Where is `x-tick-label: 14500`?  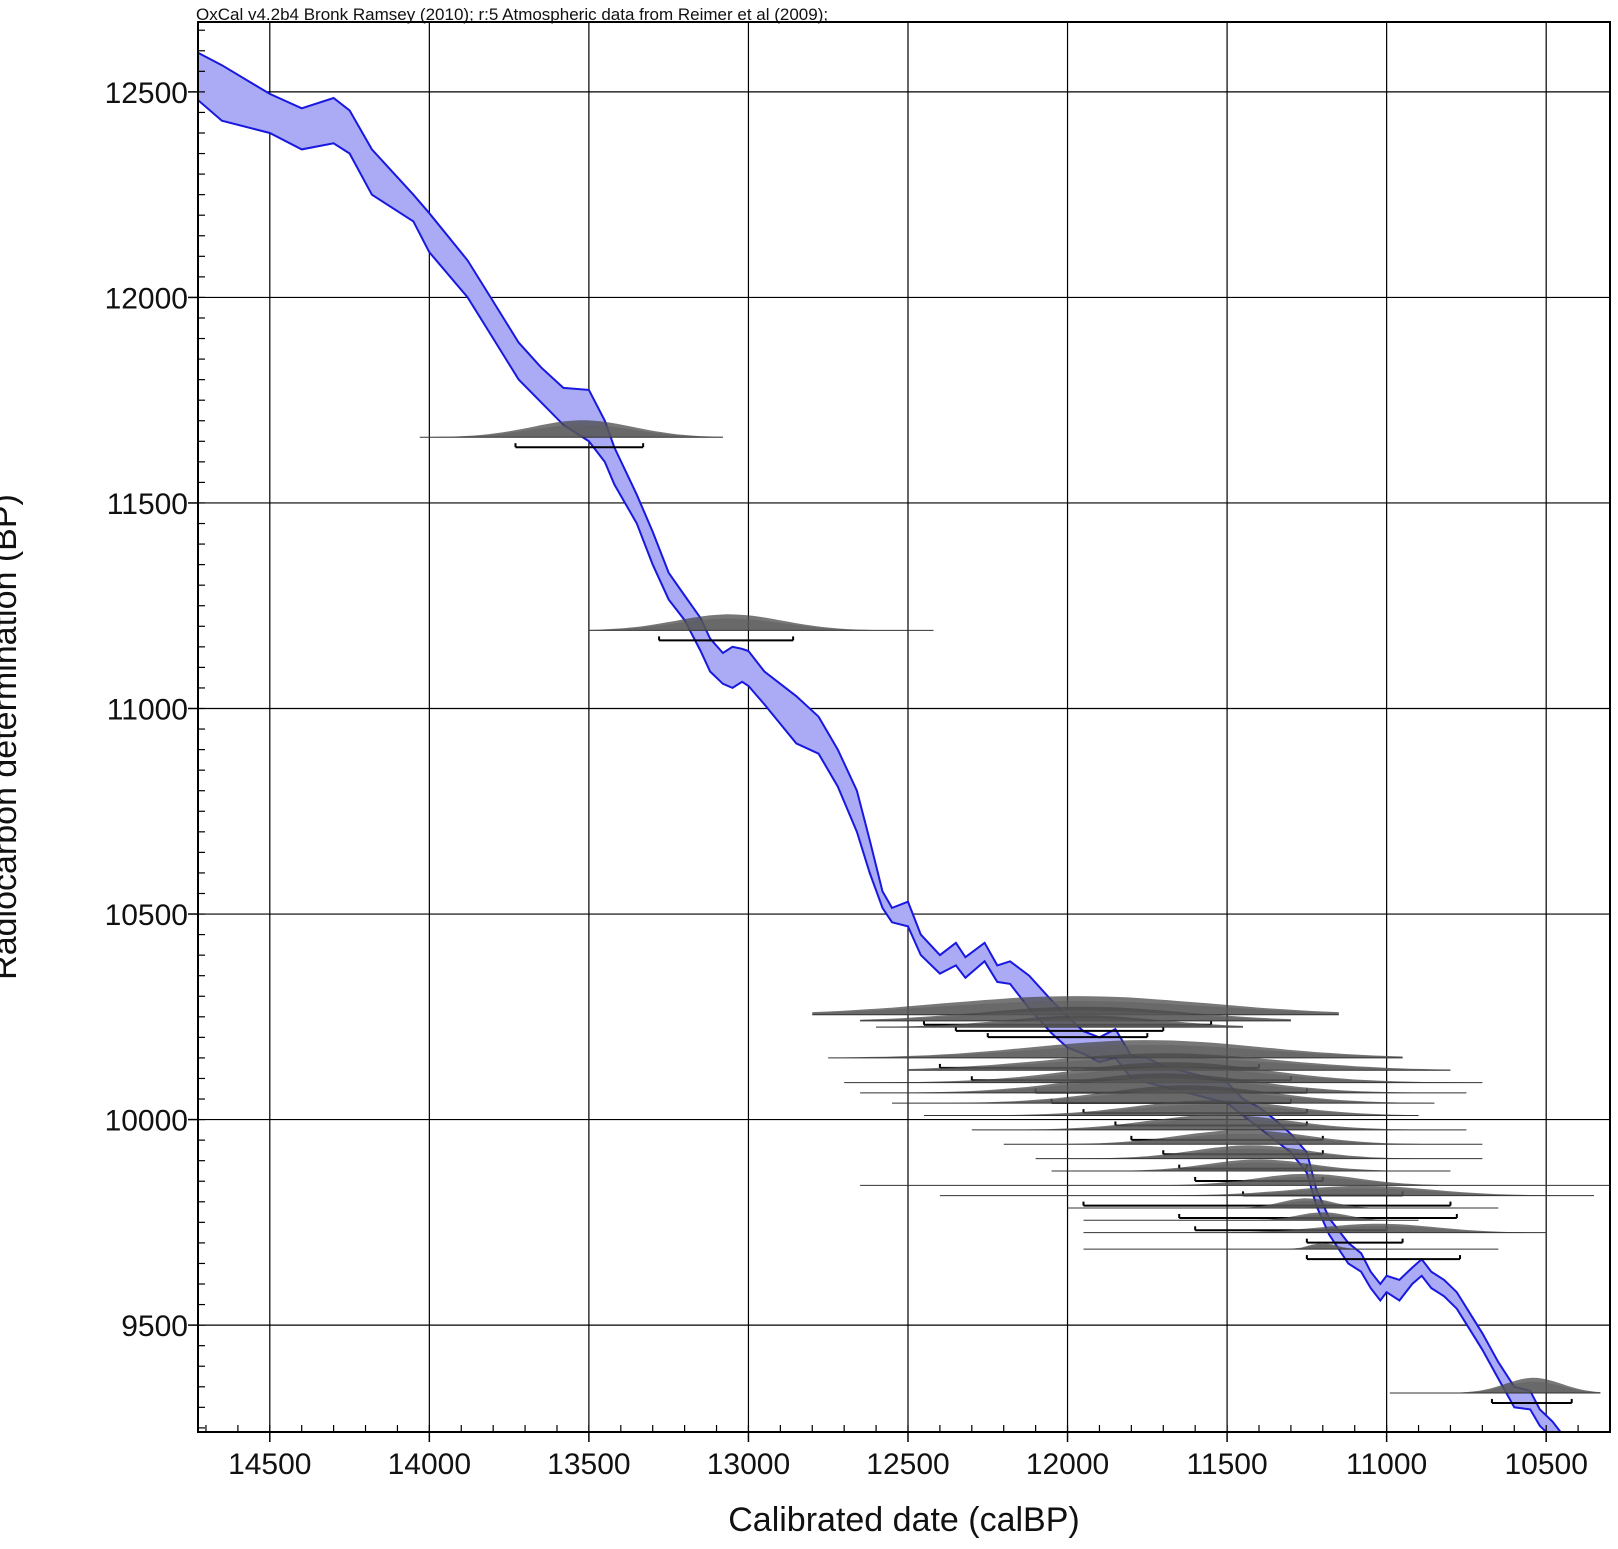 x-tick-label: 14500 is located at coordinates (269, 1464).